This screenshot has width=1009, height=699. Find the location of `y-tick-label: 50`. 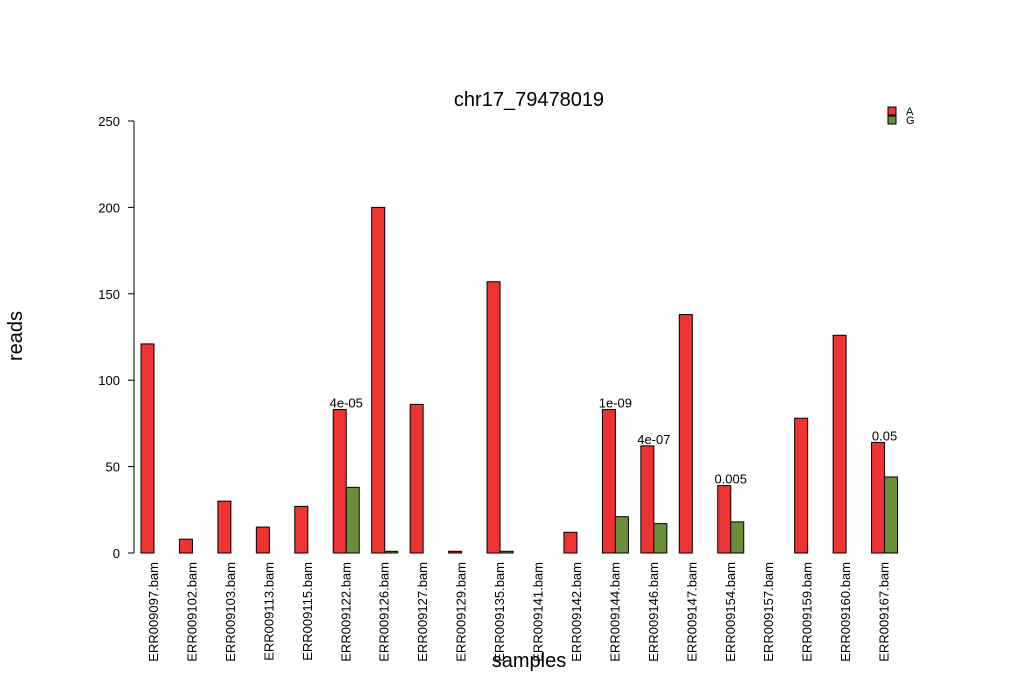

y-tick-label: 50 is located at coordinates (113, 467).